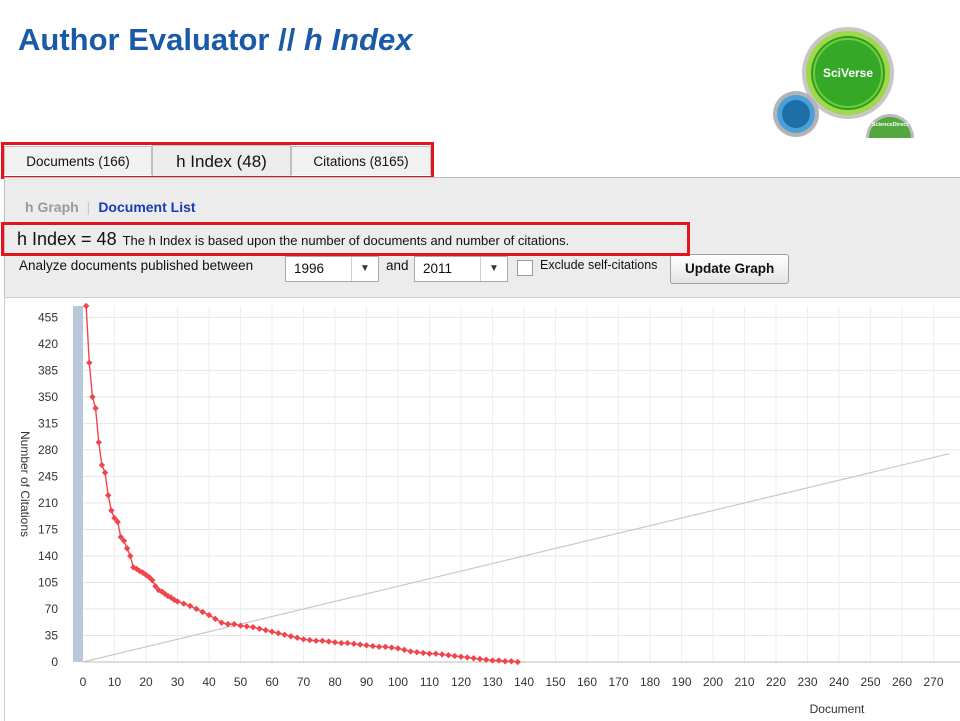 The image size is (960, 721). I want to click on x-tick-label: 30, so click(178, 682).